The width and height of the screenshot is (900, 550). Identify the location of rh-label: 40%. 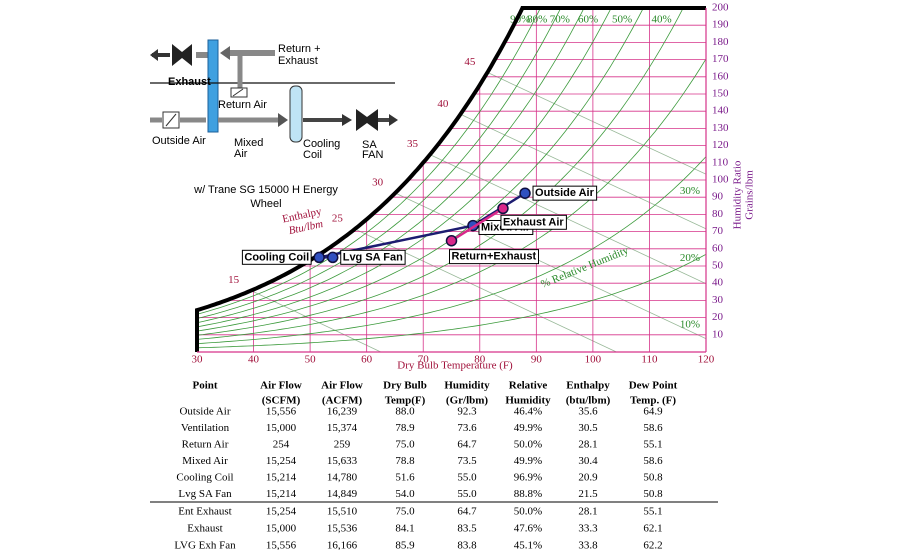
(662, 20).